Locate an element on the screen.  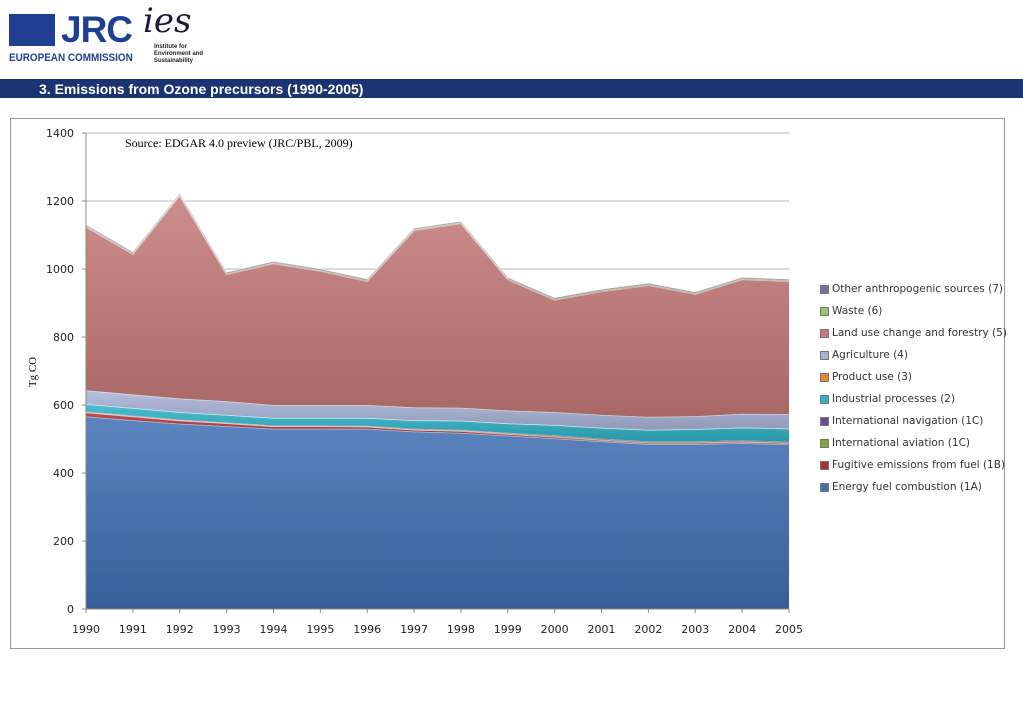
legend-label: Other anthropogenic sources (7) is located at coordinates (917, 289).